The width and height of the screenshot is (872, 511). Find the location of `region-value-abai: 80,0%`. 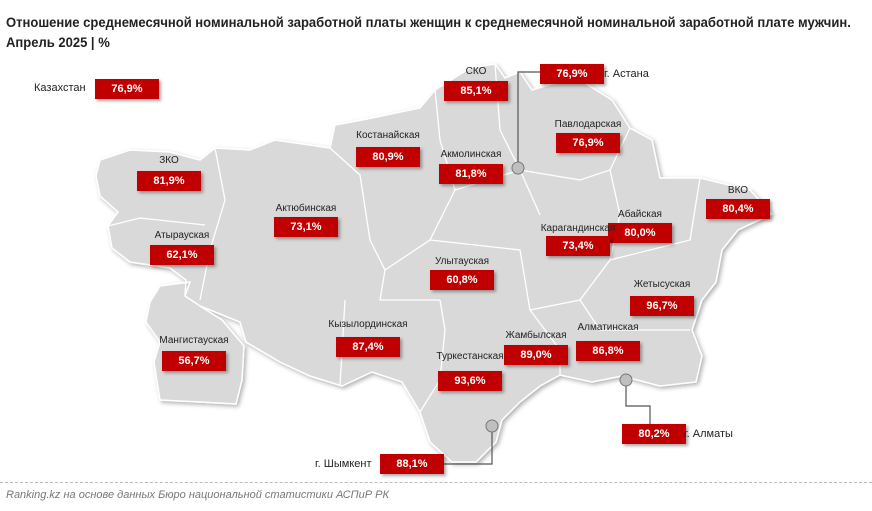

region-value-abai: 80,0% is located at coordinates (640, 233).